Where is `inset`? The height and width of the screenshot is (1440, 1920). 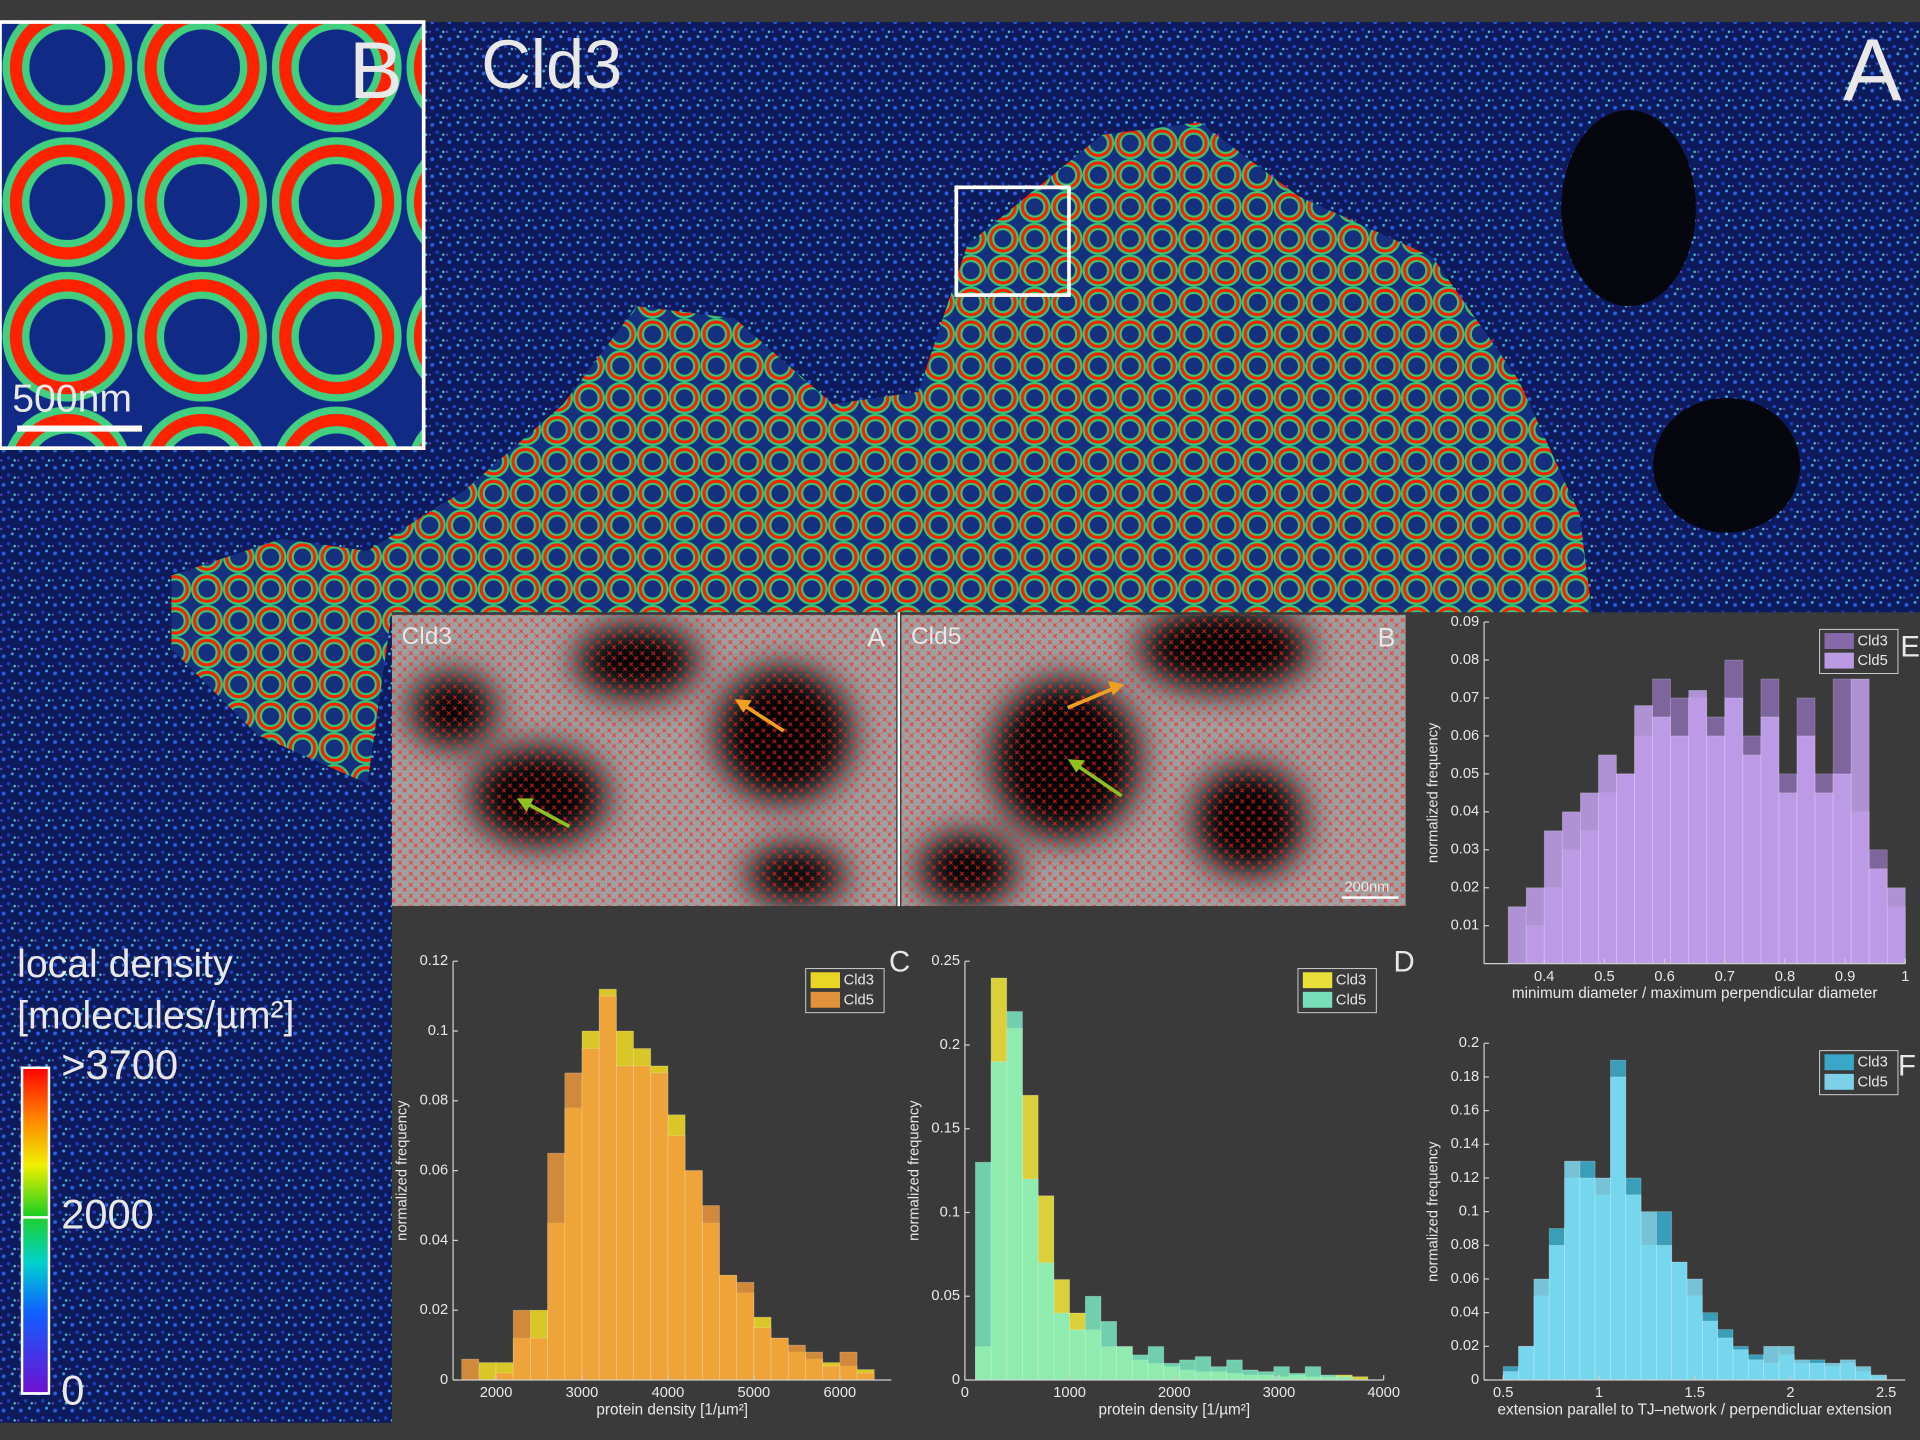
inset is located at coordinates (213, 235).